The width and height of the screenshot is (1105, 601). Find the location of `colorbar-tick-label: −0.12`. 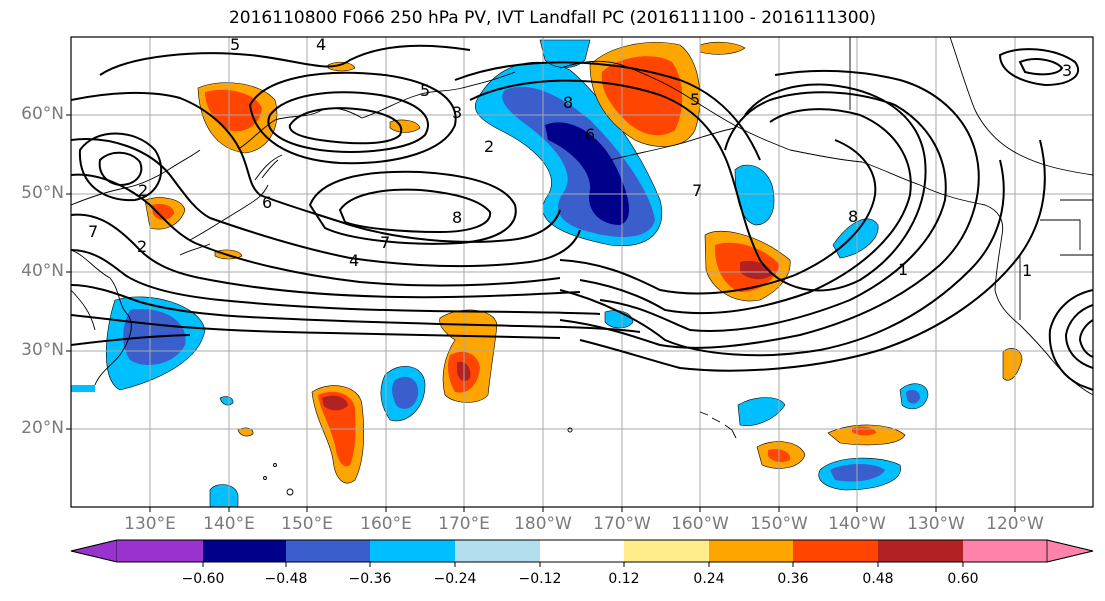

colorbar-tick-label: −0.12 is located at coordinates (540, 579).